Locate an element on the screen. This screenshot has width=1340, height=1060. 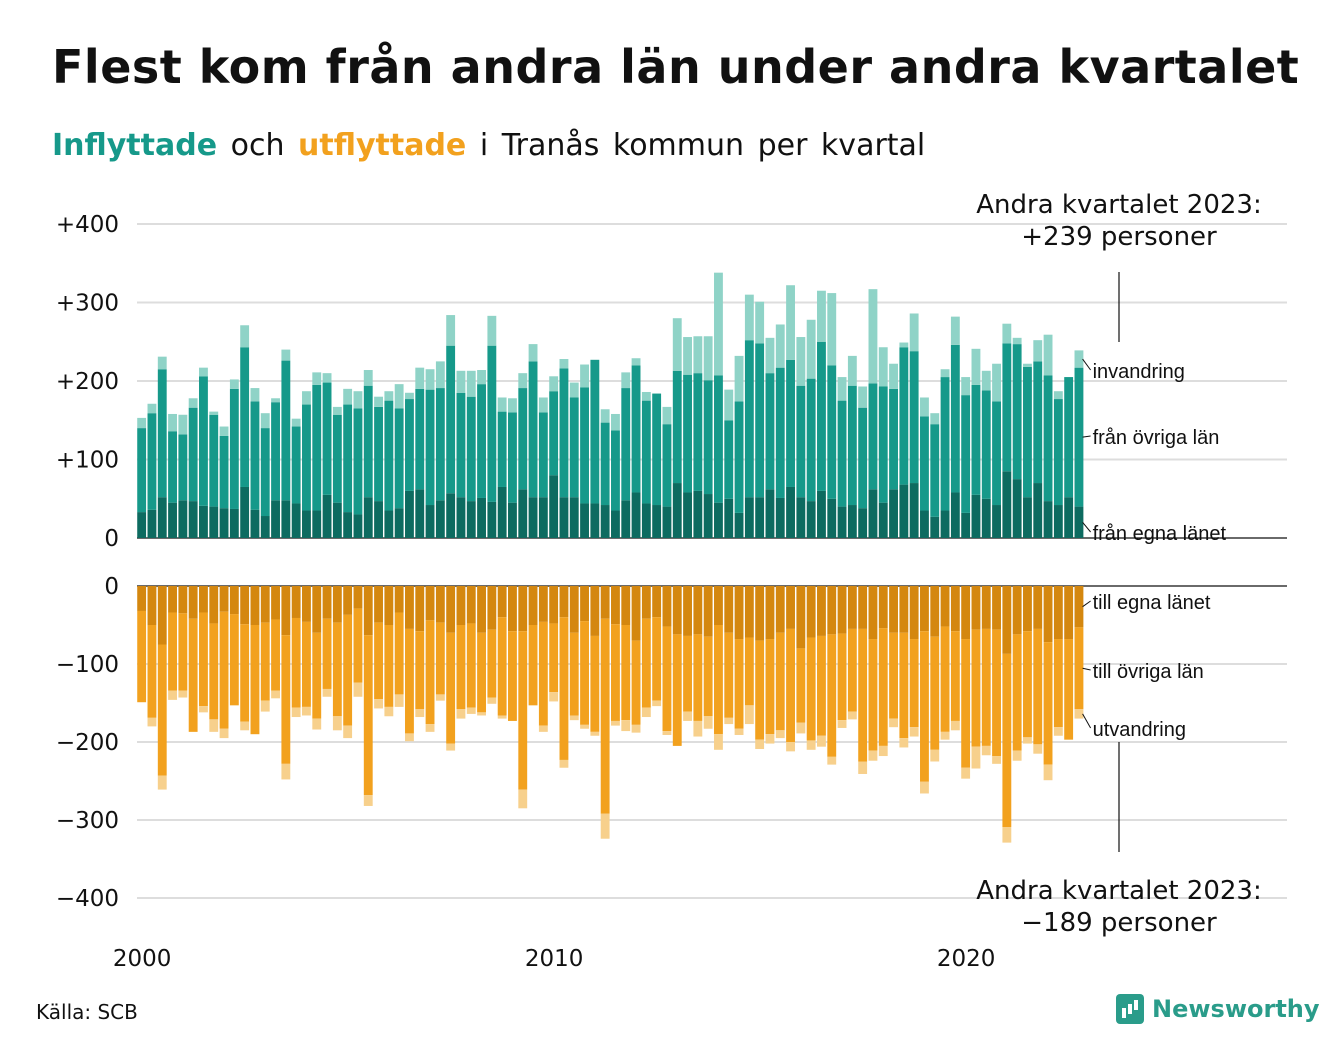
newsworthy-logo-icon is located at coordinates (1130, 1009).